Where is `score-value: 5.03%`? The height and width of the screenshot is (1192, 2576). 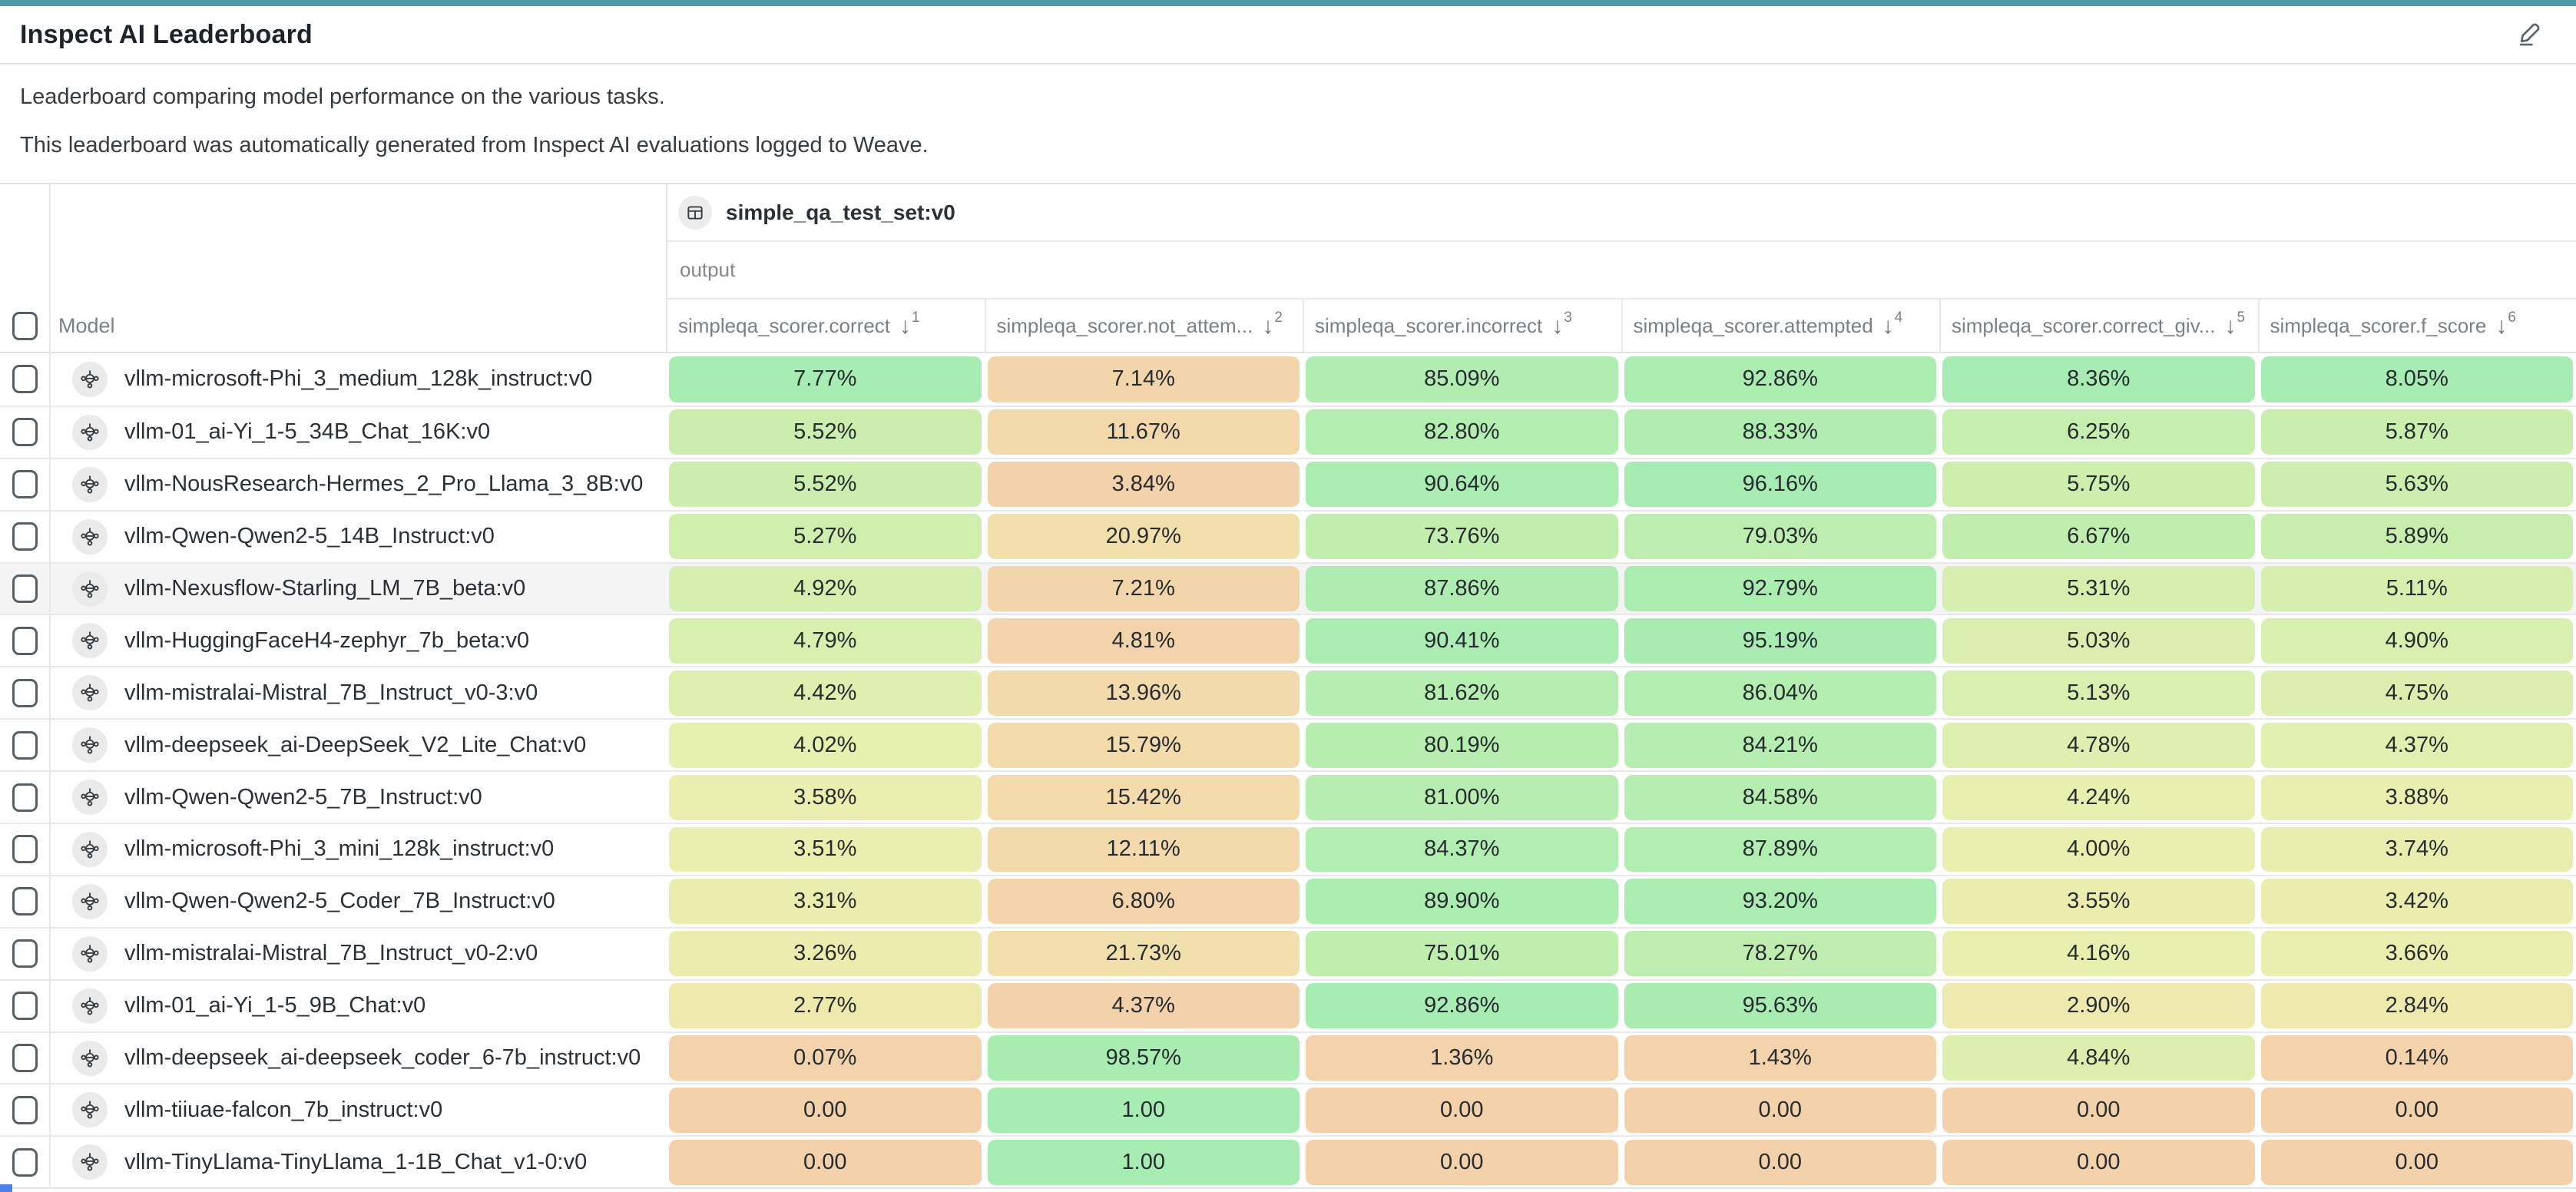
score-value: 5.03% is located at coordinates (2099, 641).